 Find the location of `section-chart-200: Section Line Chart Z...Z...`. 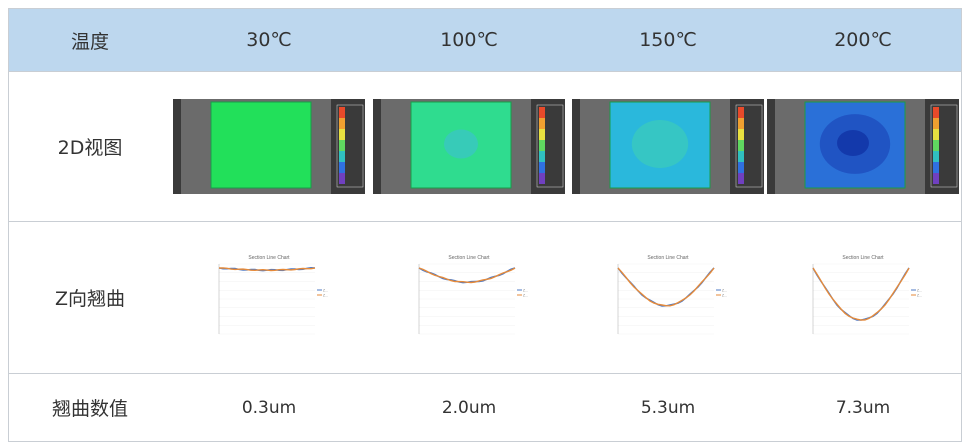

section-chart-200: Section Line Chart Z...Z... is located at coordinates (863, 297).